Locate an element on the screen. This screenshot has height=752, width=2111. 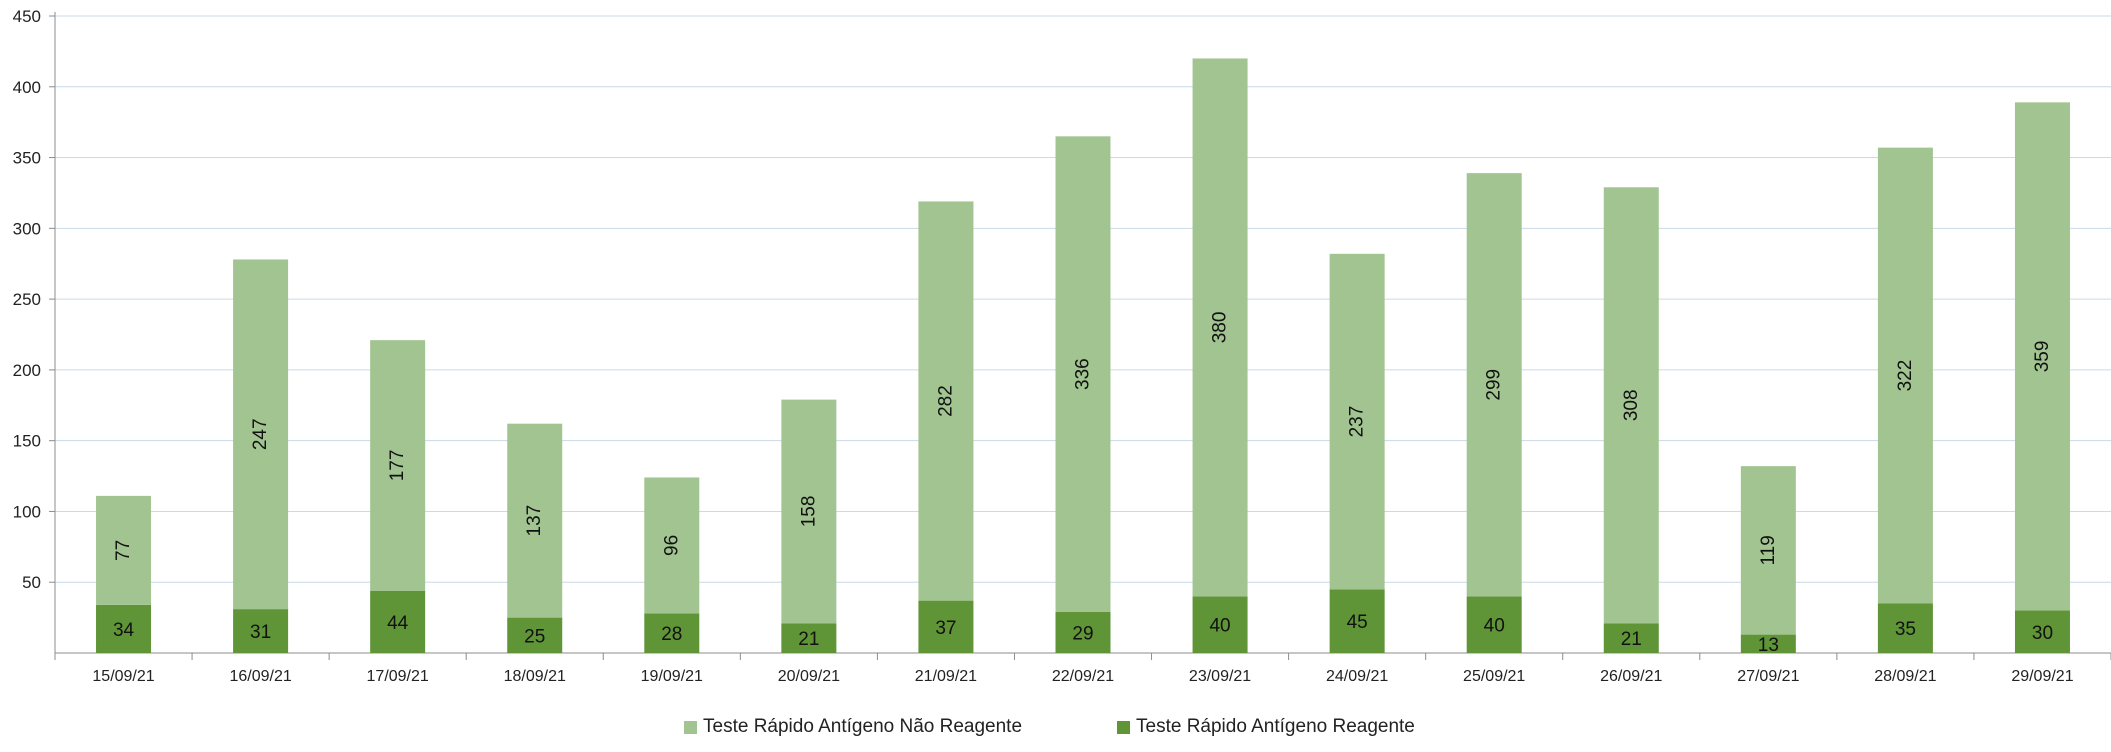
data-label-reagente: 37 is located at coordinates (945, 628).